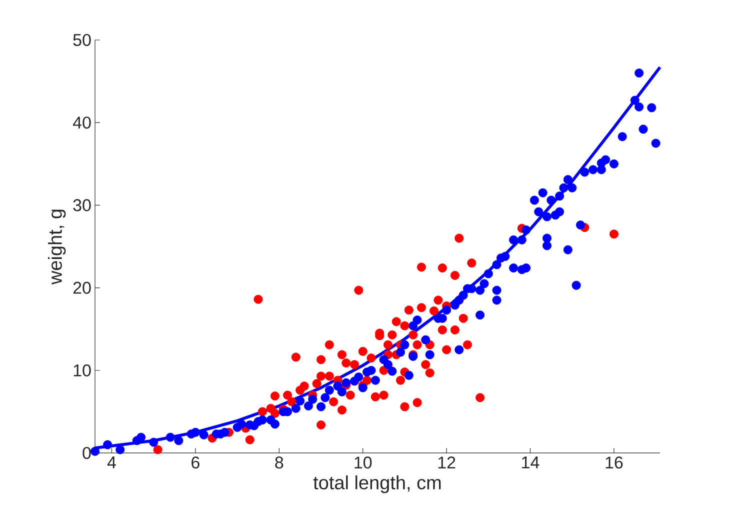 The image size is (729, 521). What do you see at coordinates (111, 462) in the screenshot?
I see `x-tick-label: 4` at bounding box center [111, 462].